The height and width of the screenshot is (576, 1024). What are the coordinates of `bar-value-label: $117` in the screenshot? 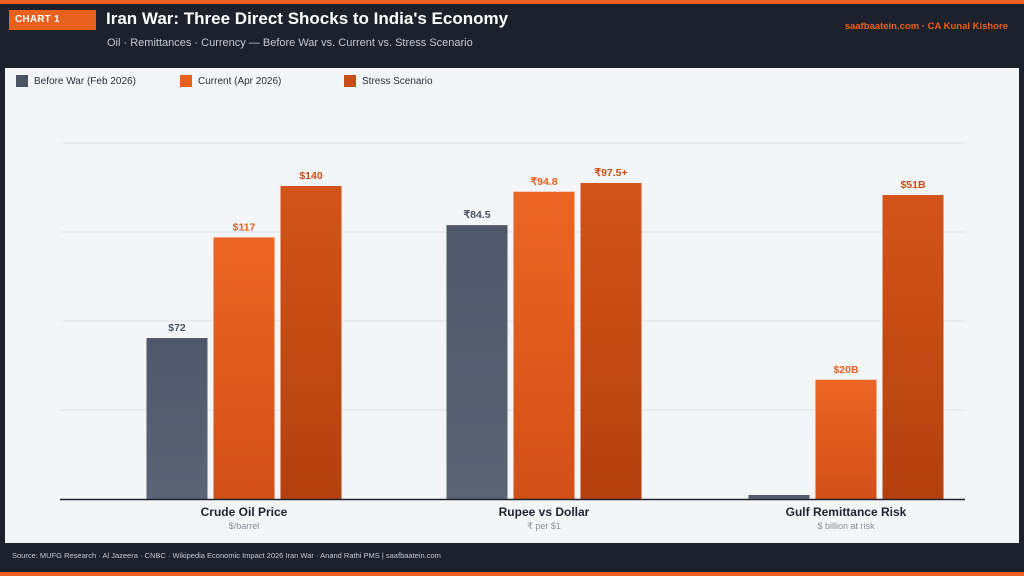 It's located at (244, 227).